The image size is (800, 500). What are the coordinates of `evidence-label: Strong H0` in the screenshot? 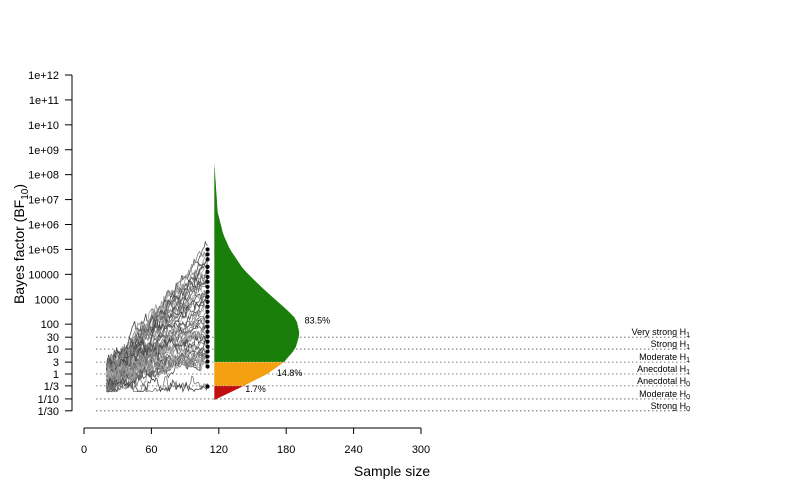 It's located at (671, 407).